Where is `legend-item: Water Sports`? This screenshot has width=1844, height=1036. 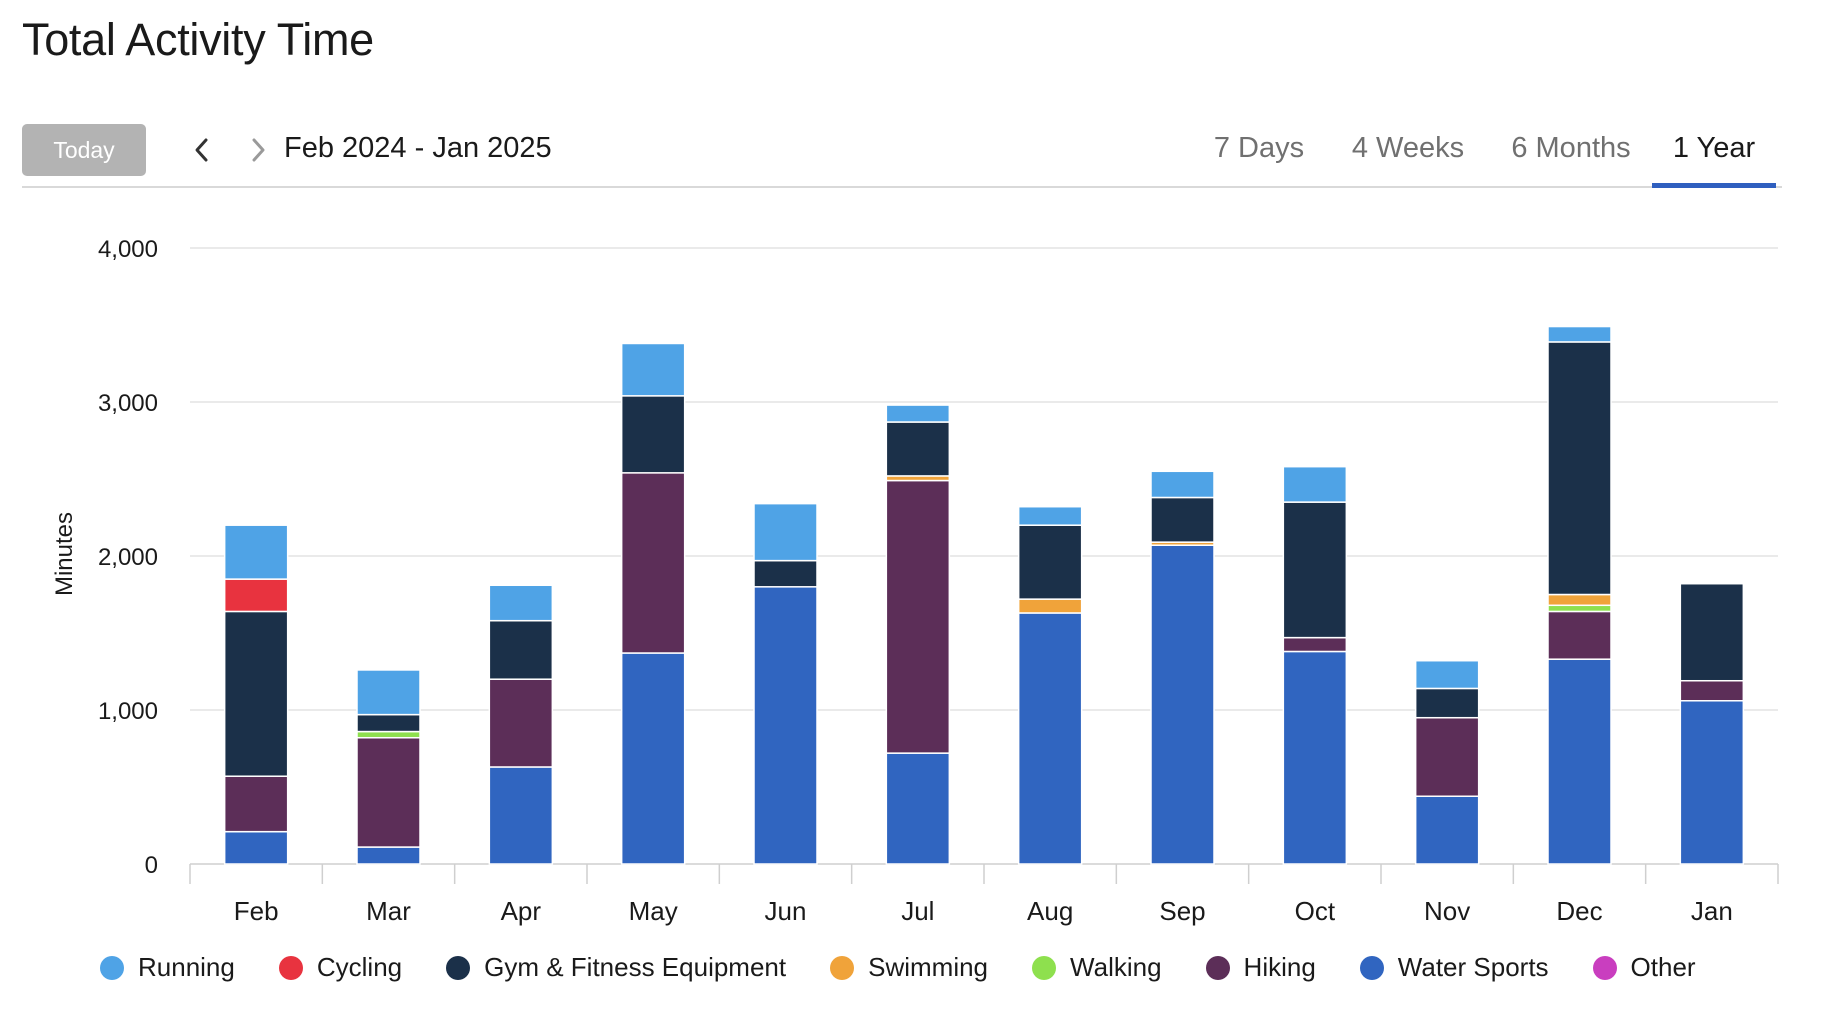
legend-item: Water Sports is located at coordinates (1454, 967).